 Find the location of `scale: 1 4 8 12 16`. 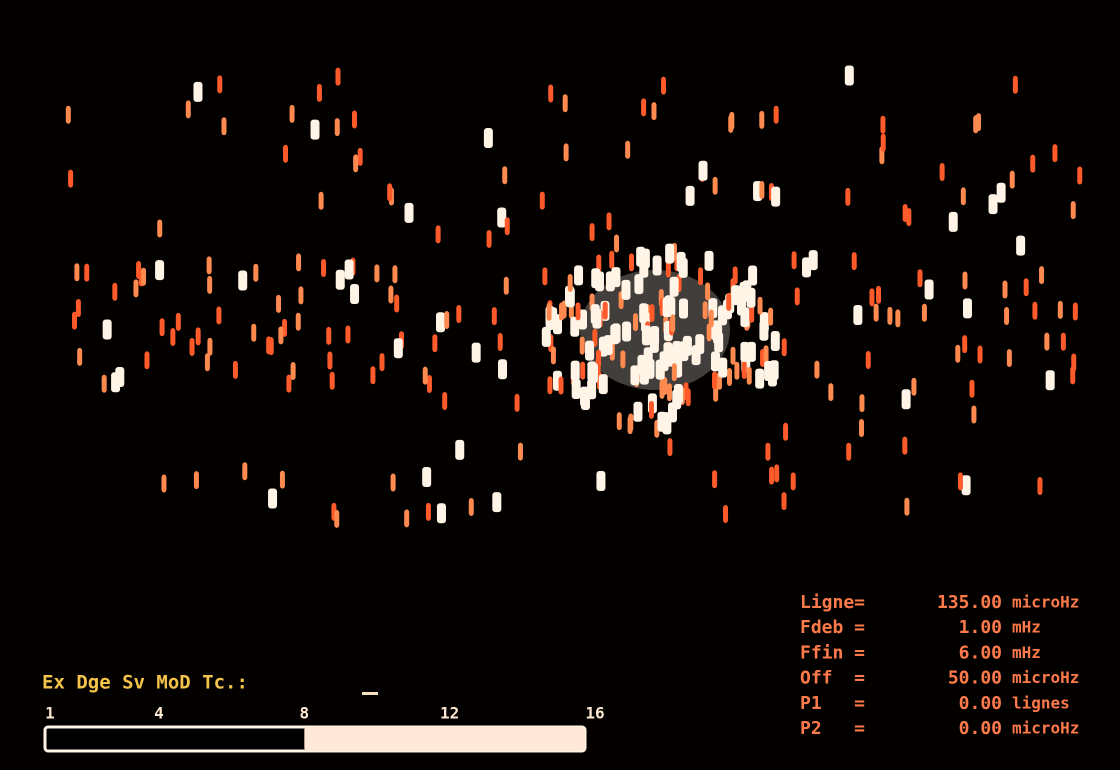

scale: 1 4 8 12 16 is located at coordinates (324, 728).